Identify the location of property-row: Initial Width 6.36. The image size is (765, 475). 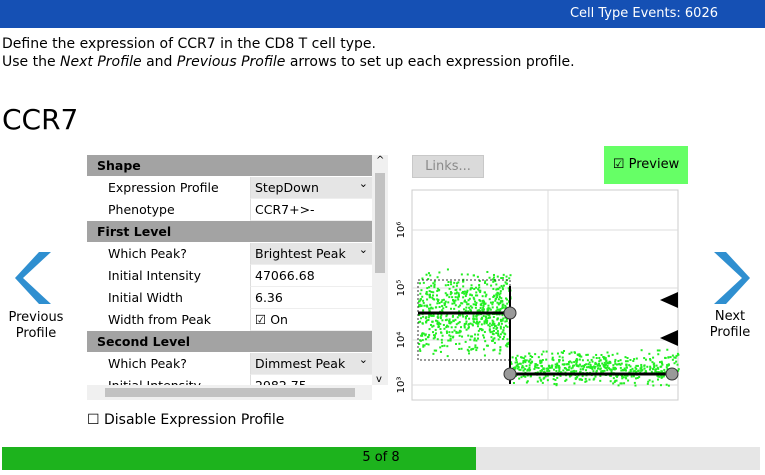
(229, 298).